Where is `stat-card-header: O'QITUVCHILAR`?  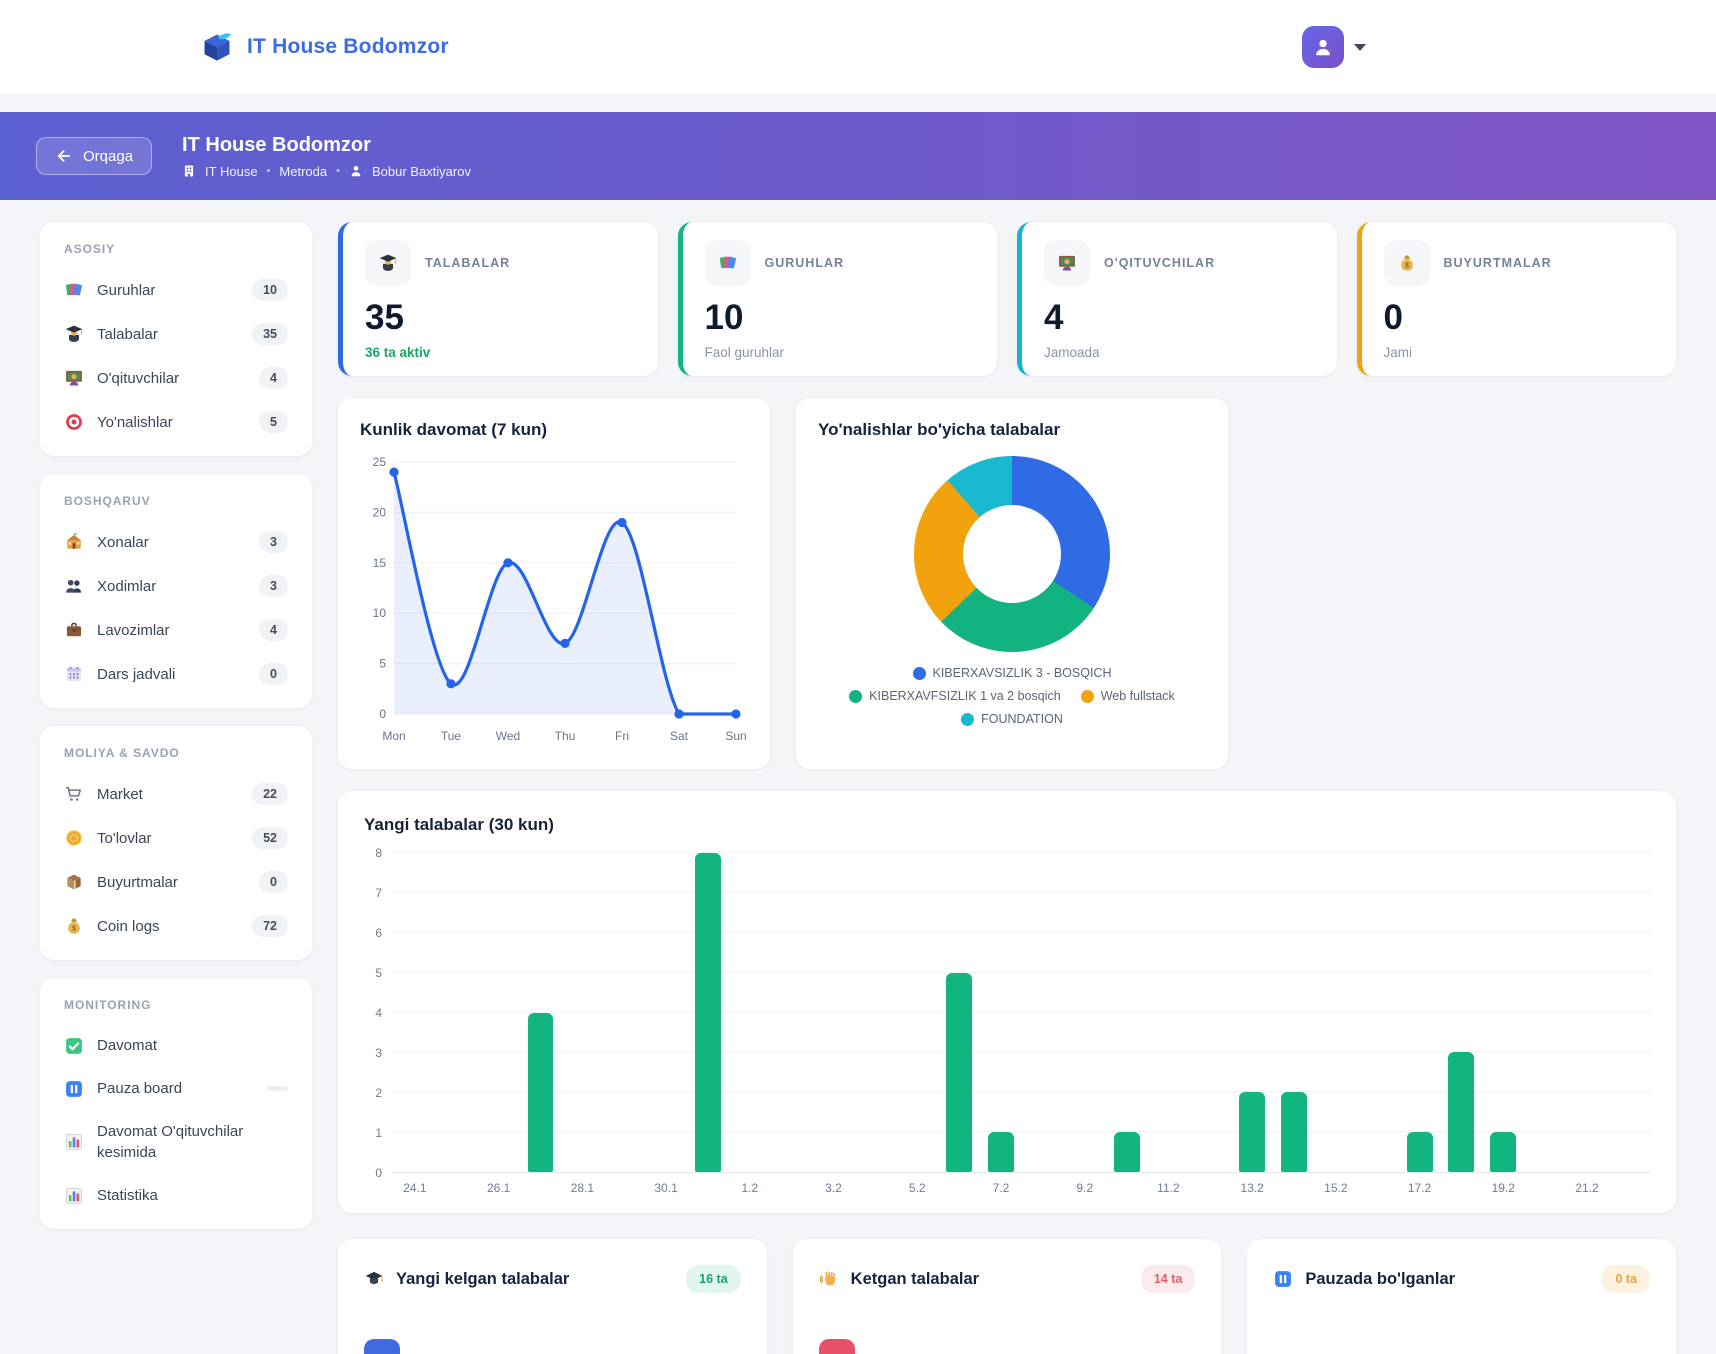
stat-card-header: O'QITUVCHILAR is located at coordinates (1179, 263).